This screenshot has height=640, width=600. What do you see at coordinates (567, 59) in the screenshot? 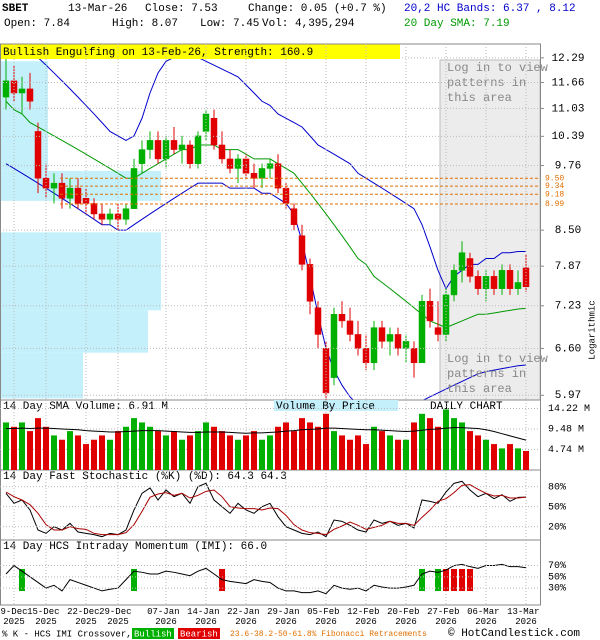
I see `y-tick-label: 12.29` at bounding box center [567, 59].